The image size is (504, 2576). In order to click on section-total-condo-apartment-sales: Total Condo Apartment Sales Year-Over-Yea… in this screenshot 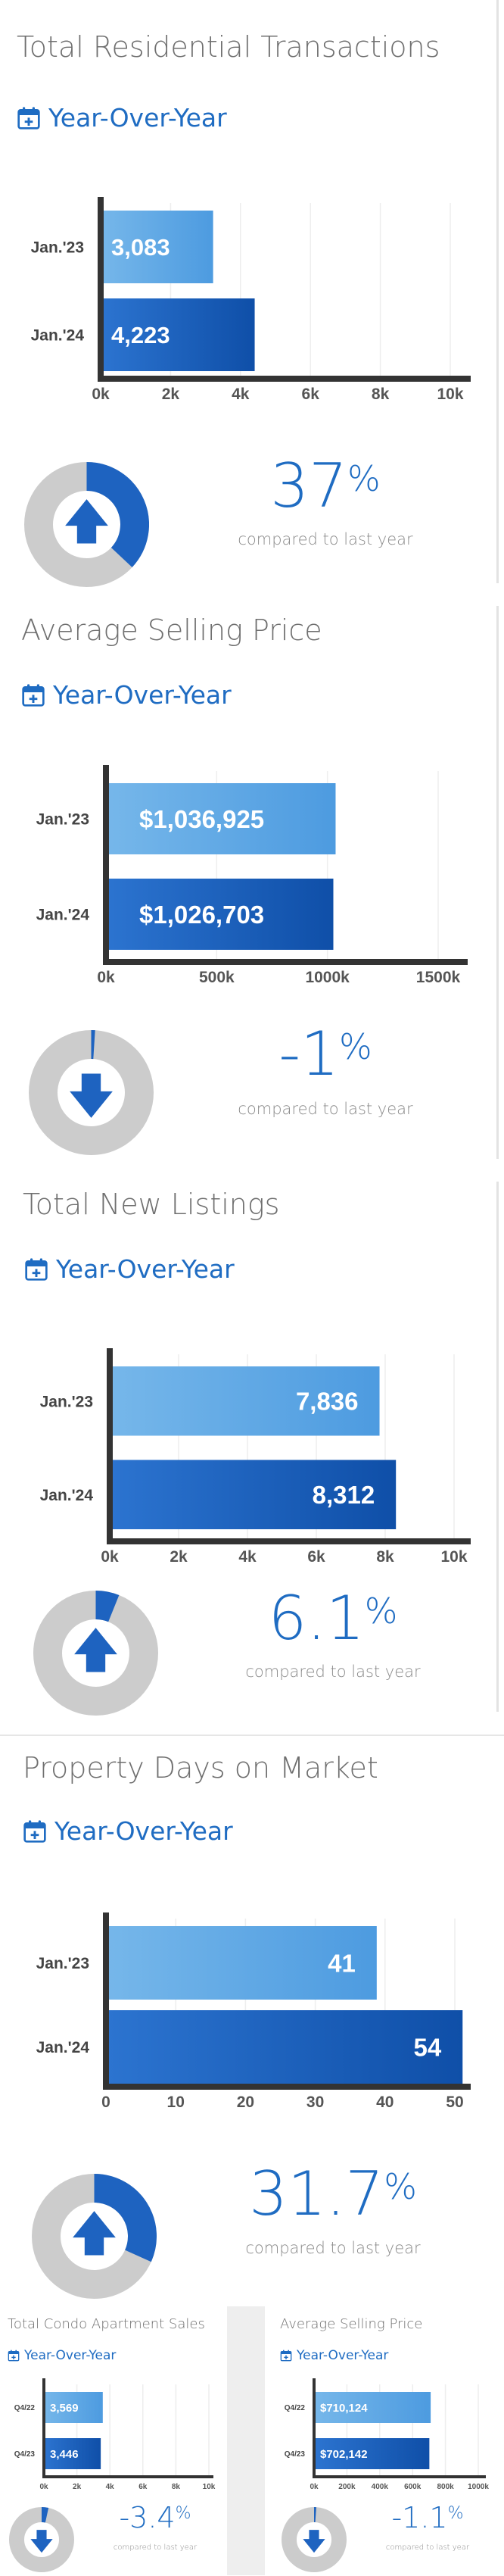, I will do `click(114, 2439)`.